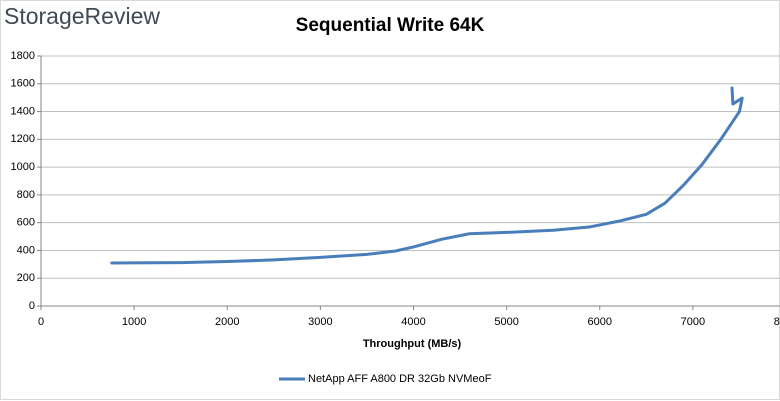 The width and height of the screenshot is (780, 401). I want to click on y-tick-label: 400, so click(26, 250).